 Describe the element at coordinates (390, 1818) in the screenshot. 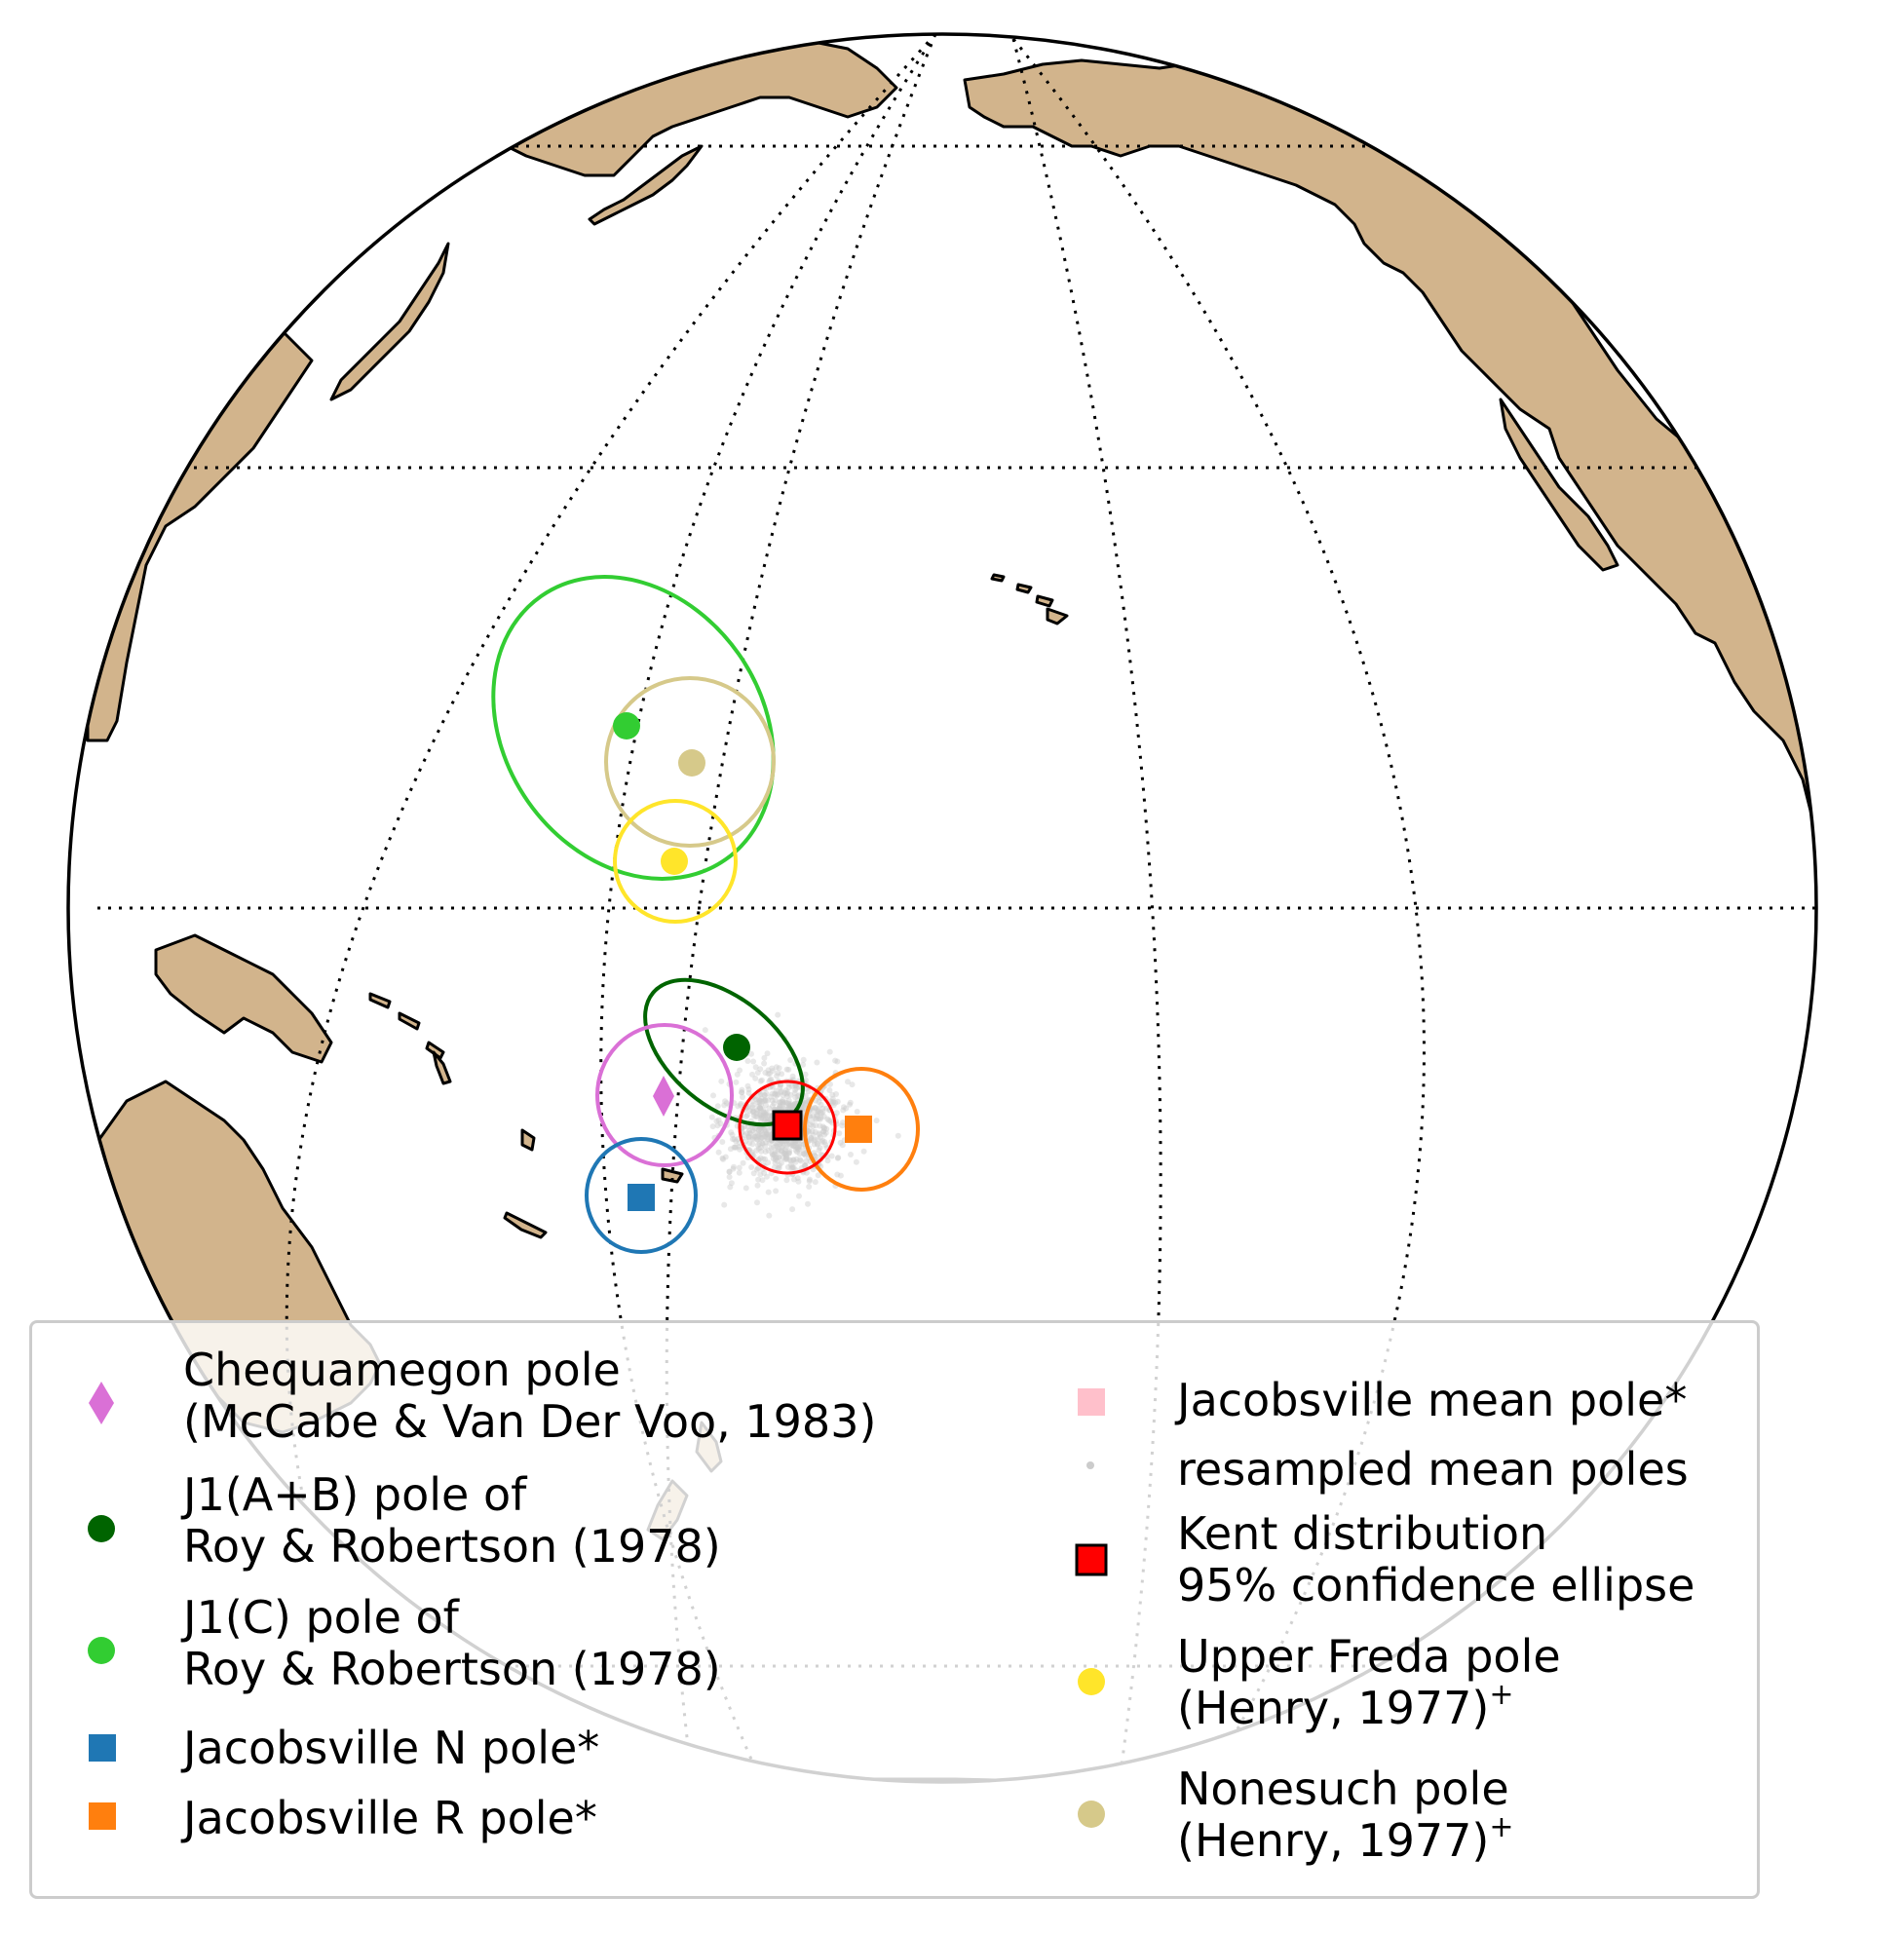

I see `legend-label: Jacobsville R pole*` at that location.